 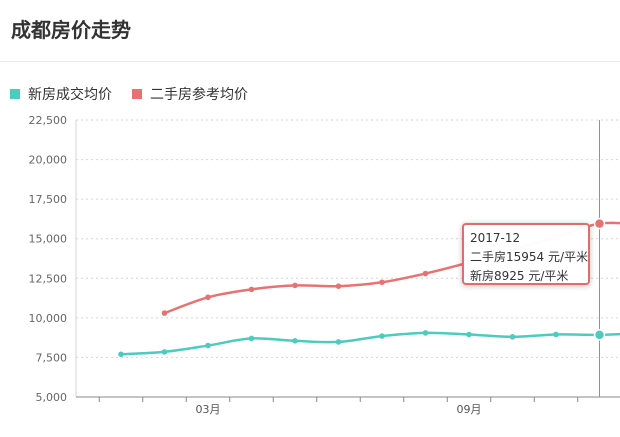 I want to click on title-divider, so click(x=310, y=61).